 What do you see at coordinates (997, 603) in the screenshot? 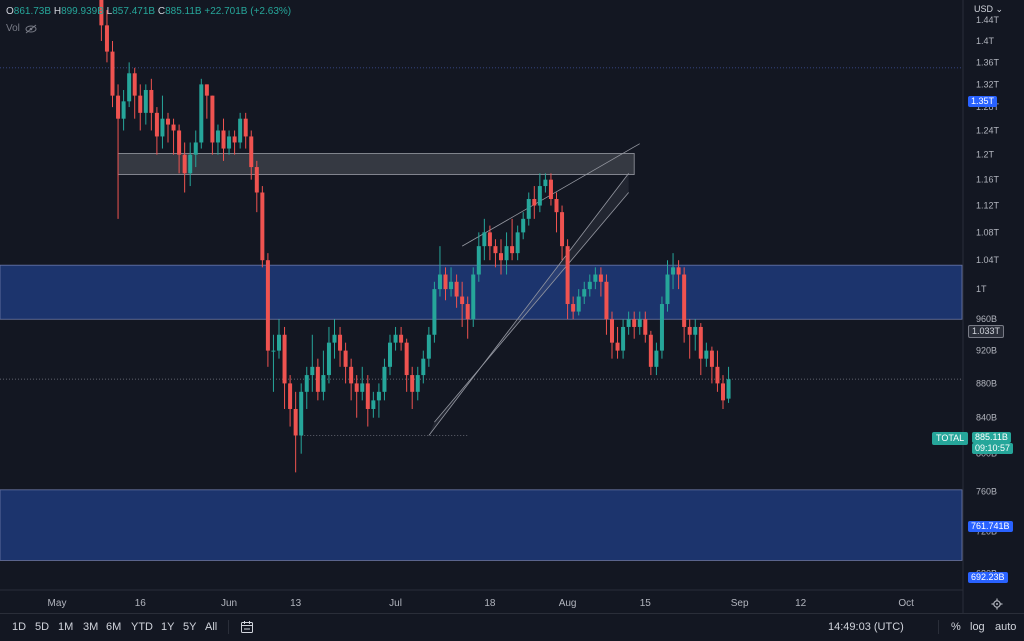
I see `chart-settings-button` at bounding box center [997, 603].